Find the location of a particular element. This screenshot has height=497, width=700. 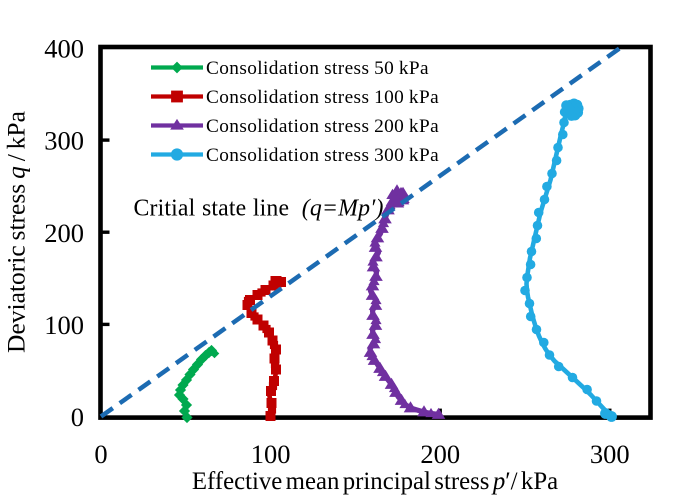

svg-text: Critial state line (q=Mp′) is located at coordinates (259, 209).